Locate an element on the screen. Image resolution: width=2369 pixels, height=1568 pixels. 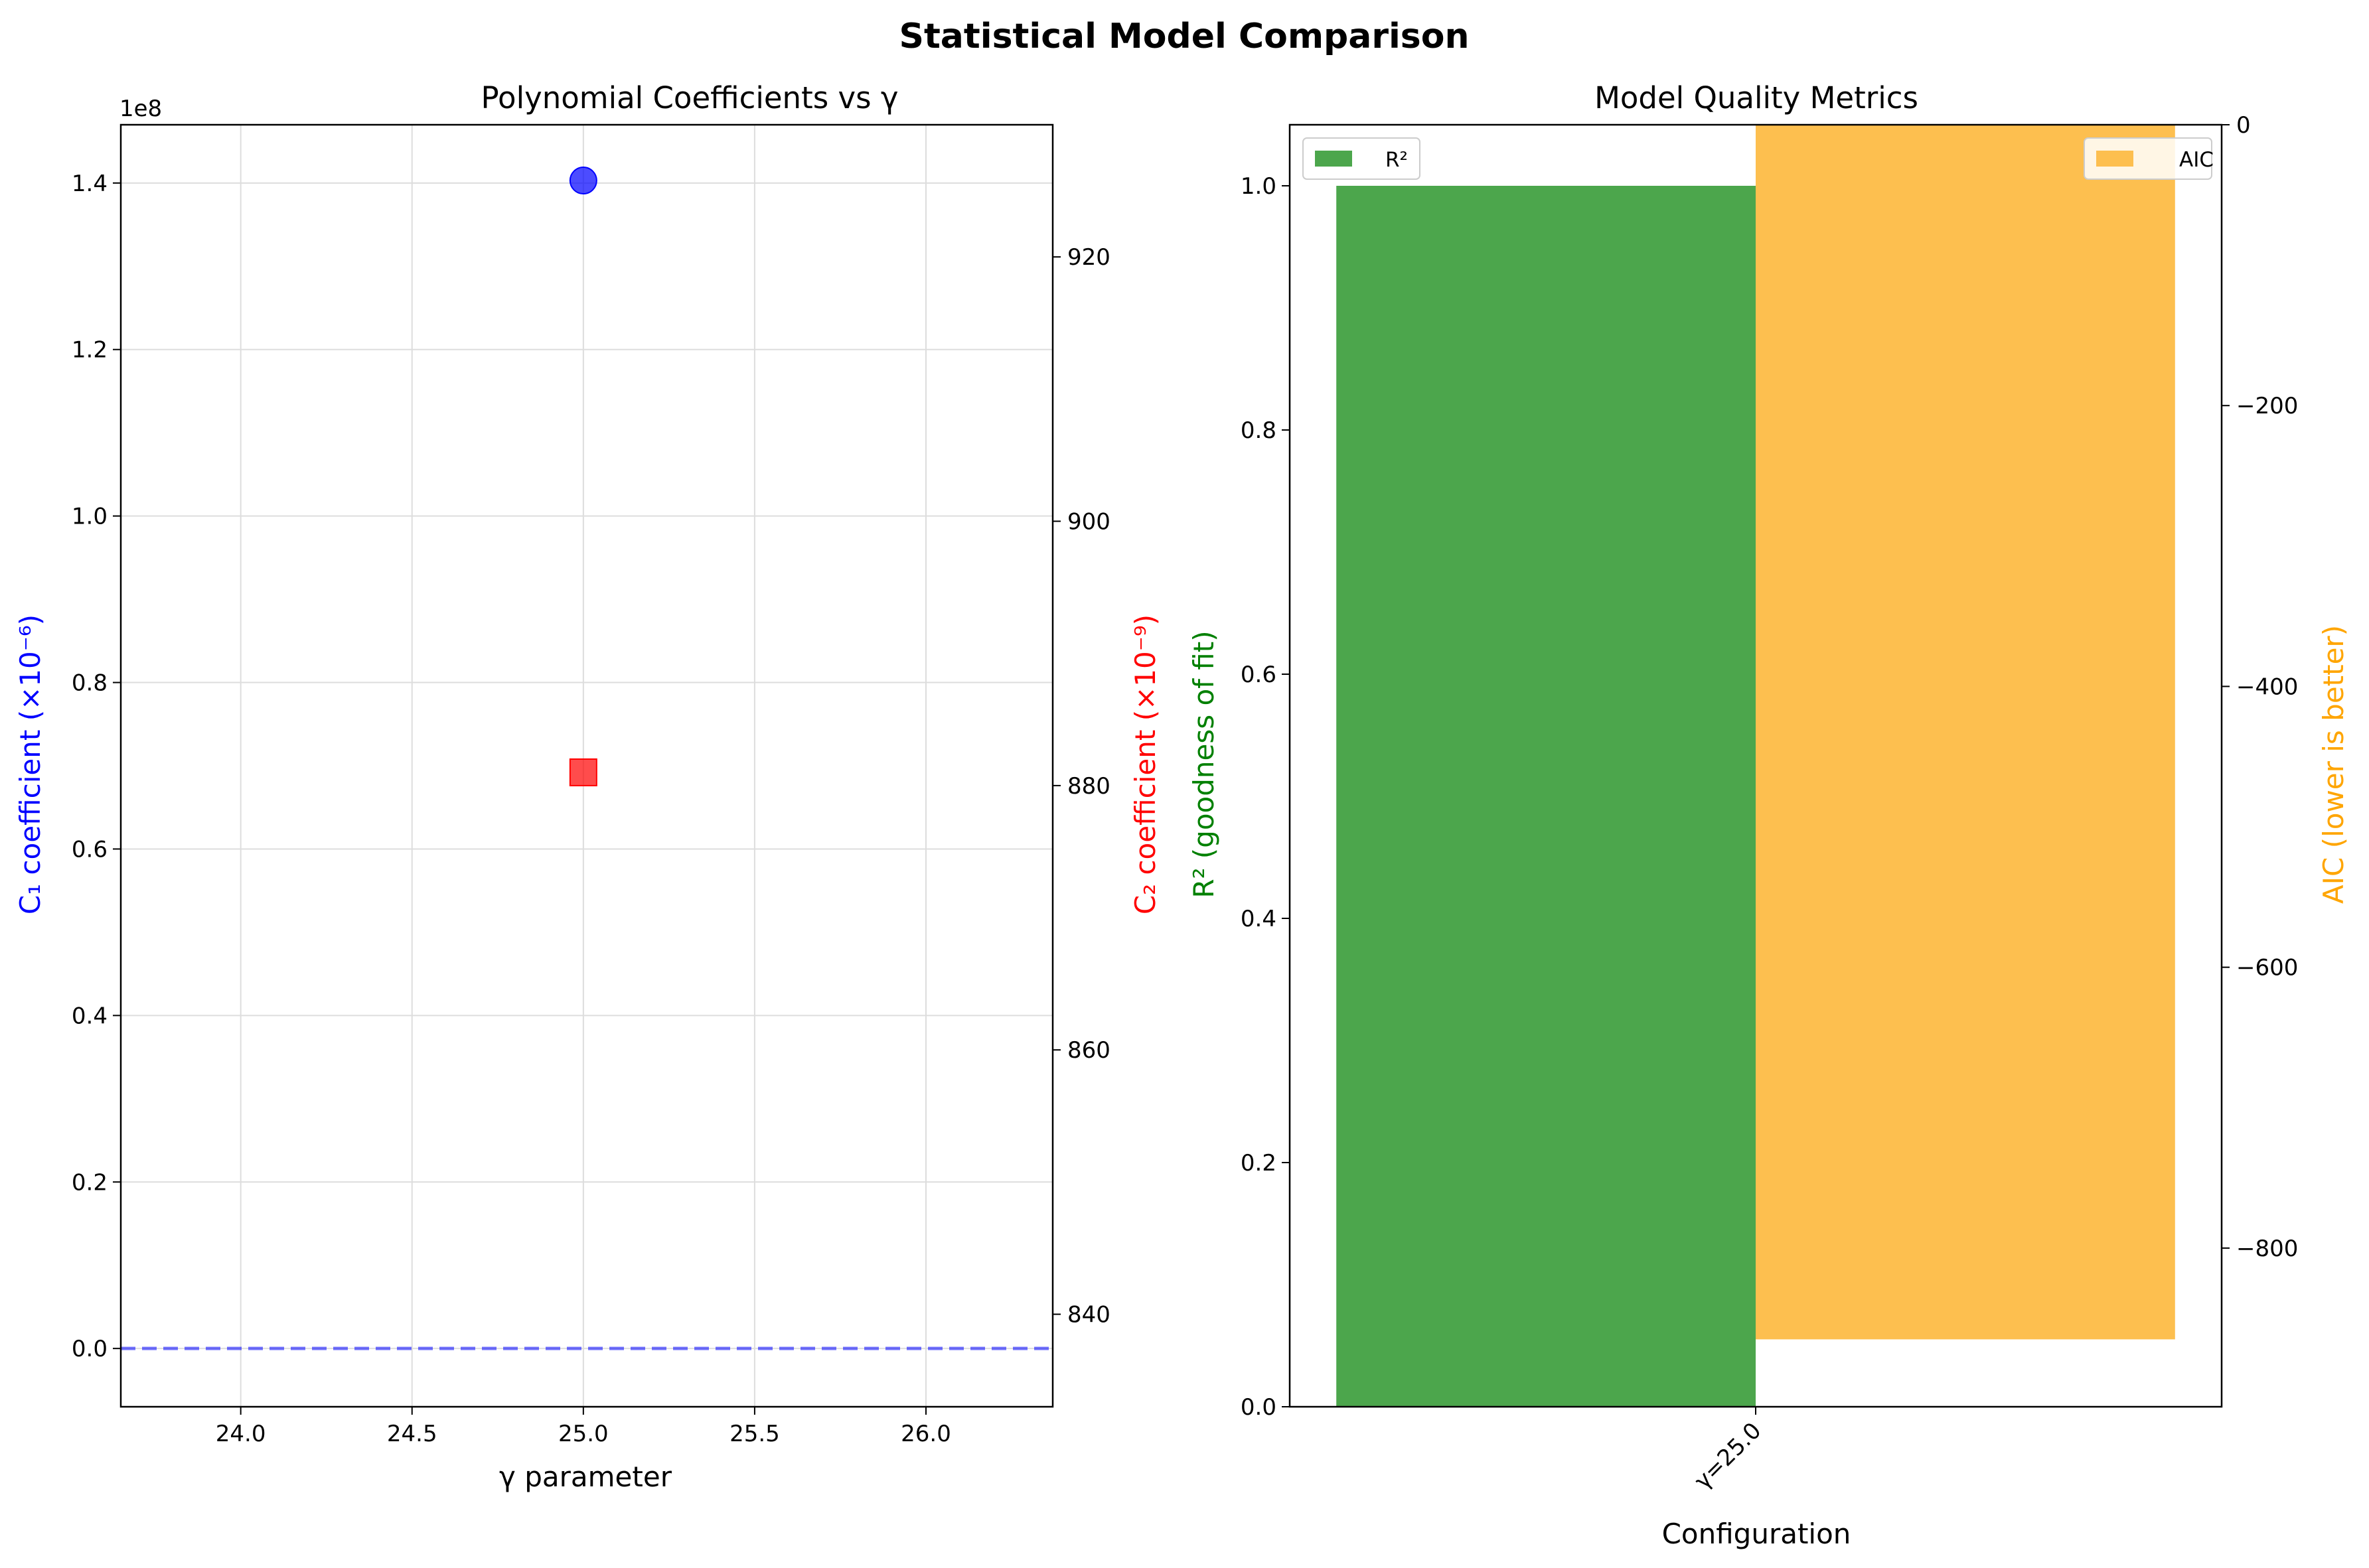
right-y-tick-label-aic: −400 is located at coordinates (2267, 687).